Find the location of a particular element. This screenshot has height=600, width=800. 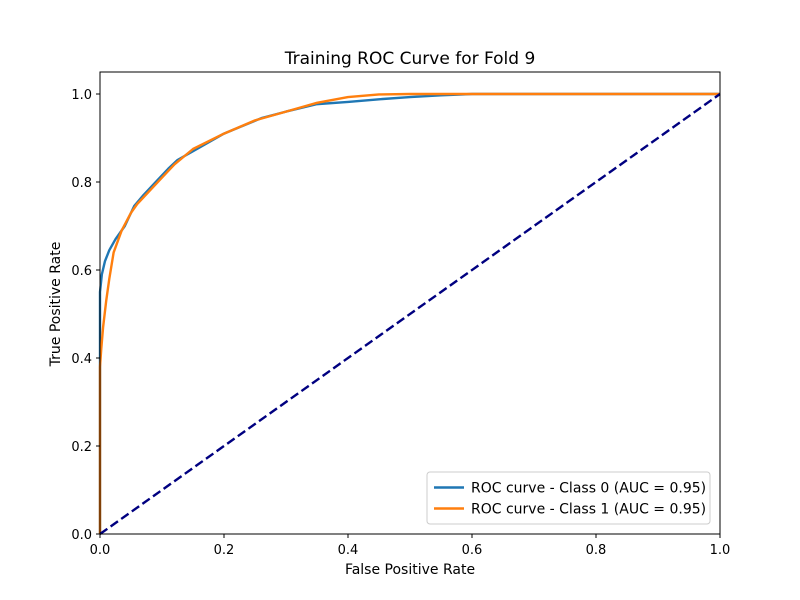

legend-label-0: ROC curve - Class 0 (AUC = 0.95) is located at coordinates (588, 489).